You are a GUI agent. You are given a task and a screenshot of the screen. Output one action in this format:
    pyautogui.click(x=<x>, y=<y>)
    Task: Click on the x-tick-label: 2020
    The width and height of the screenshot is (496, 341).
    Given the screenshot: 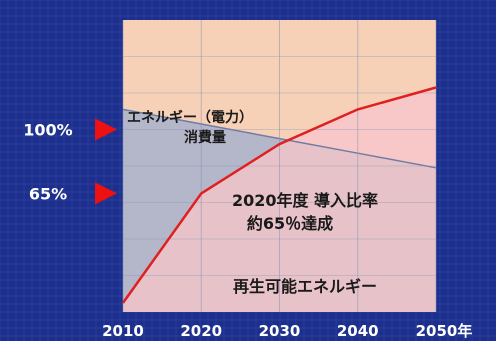 What is the action you would take?
    pyautogui.click(x=201, y=331)
    